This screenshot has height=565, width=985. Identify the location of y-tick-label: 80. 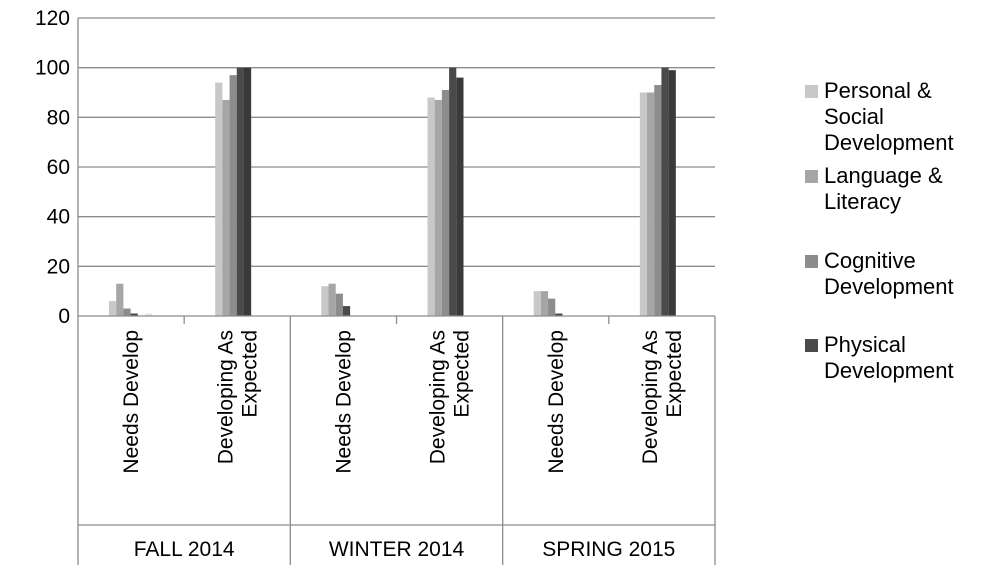
(58, 117).